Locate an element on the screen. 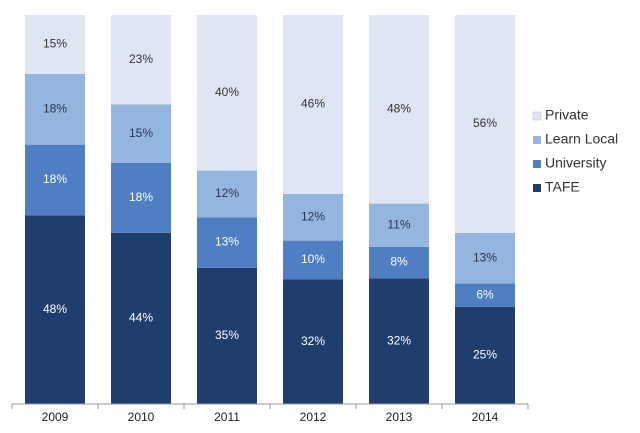 The width and height of the screenshot is (640, 433). x-tick-label-2014: 2014 is located at coordinates (485, 417).